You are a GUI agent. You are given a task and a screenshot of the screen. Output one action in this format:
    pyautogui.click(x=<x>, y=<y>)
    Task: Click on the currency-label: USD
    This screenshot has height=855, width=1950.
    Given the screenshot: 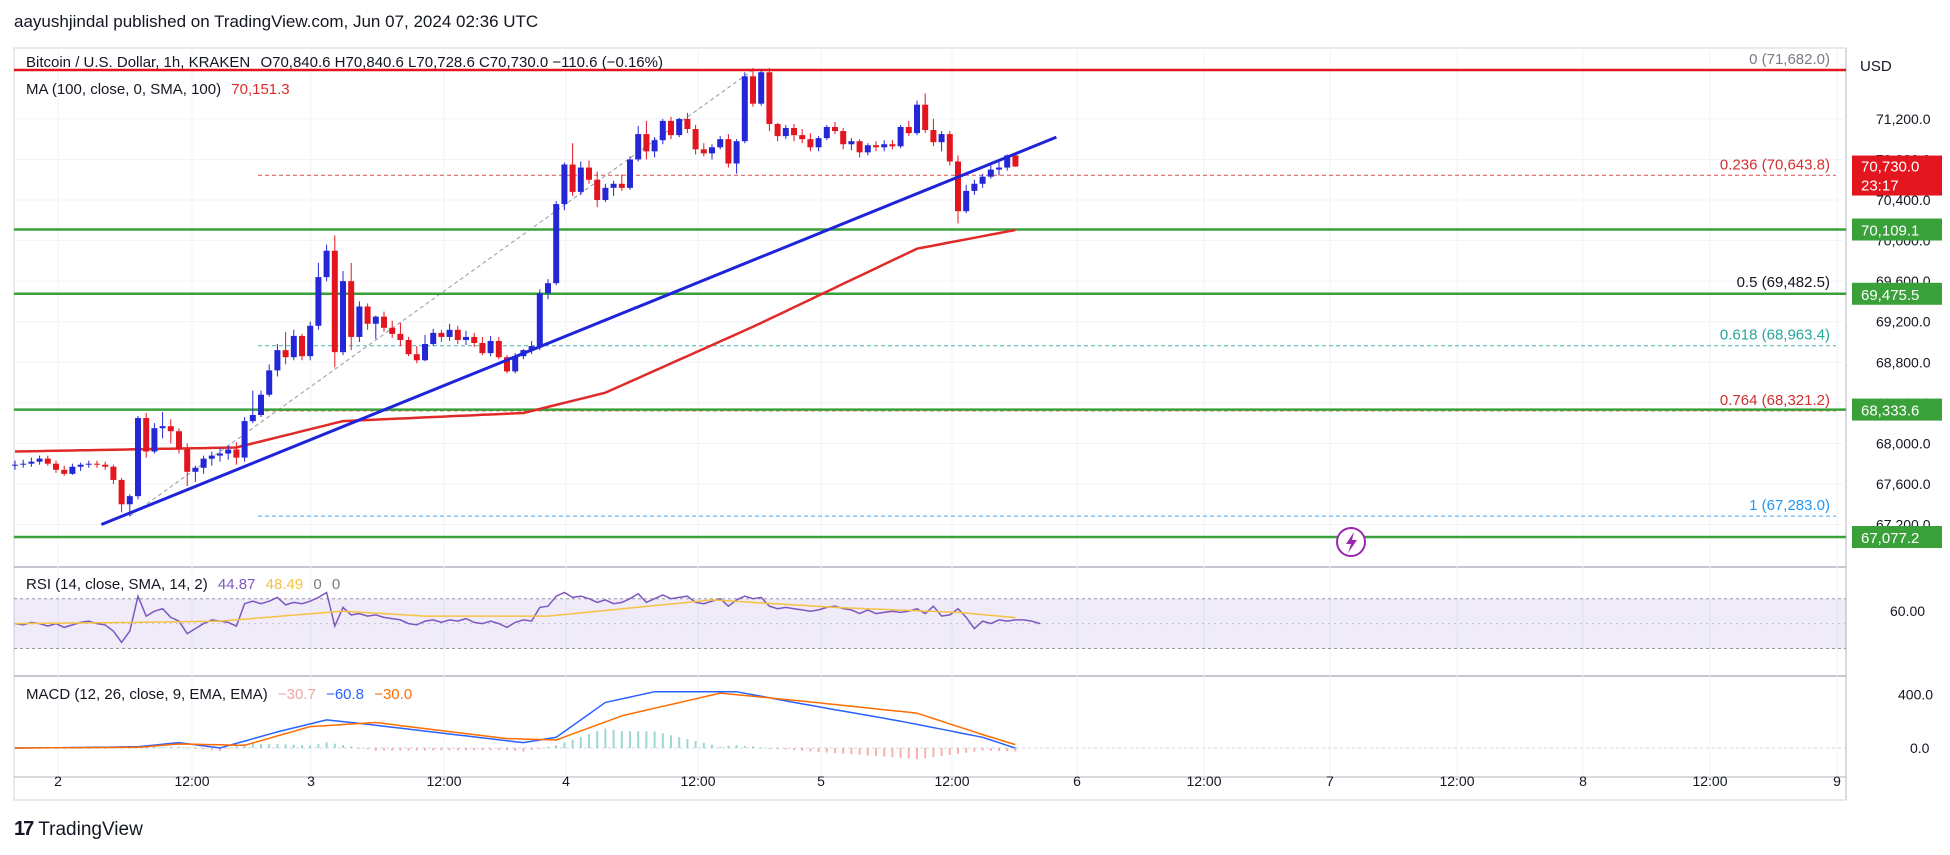 What is the action you would take?
    pyautogui.click(x=1876, y=66)
    